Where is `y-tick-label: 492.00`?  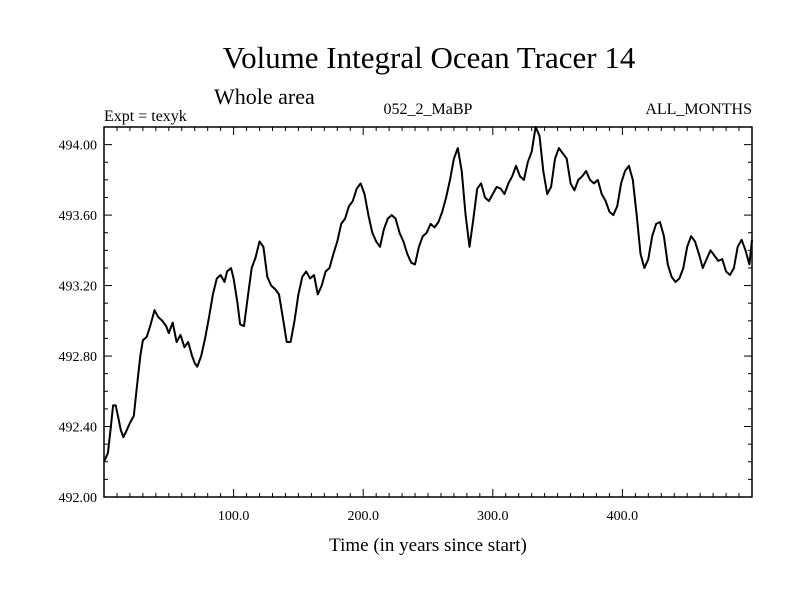
y-tick-label: 492.00 is located at coordinates (78, 498).